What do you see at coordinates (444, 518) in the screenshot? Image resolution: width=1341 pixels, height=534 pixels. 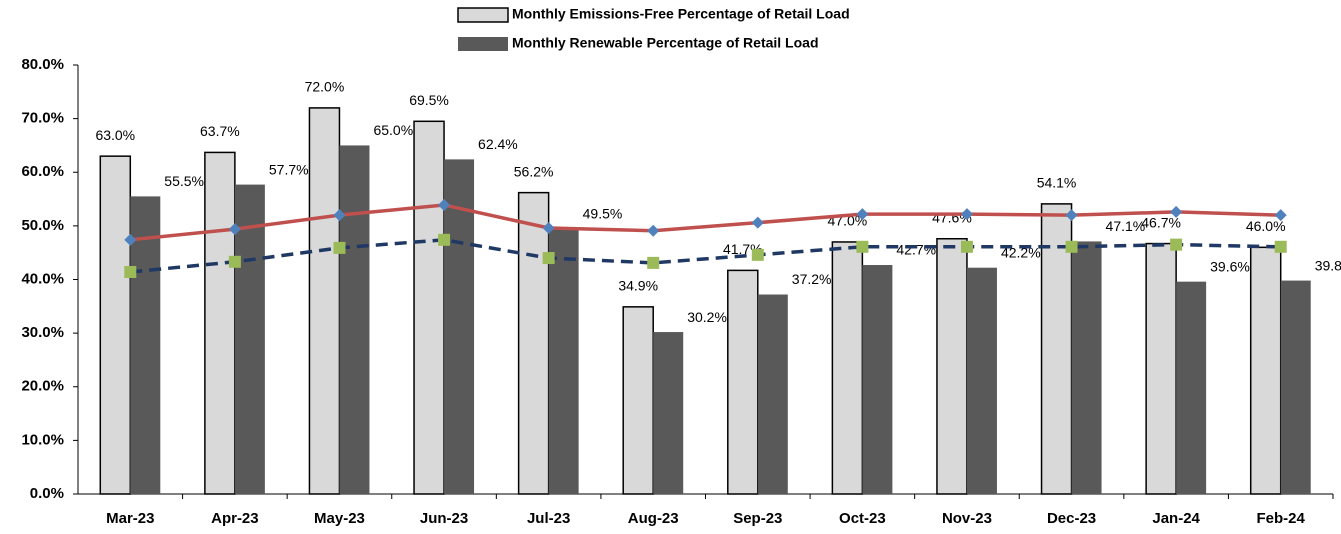 I see `x-tick-label: Jun-23` at bounding box center [444, 518].